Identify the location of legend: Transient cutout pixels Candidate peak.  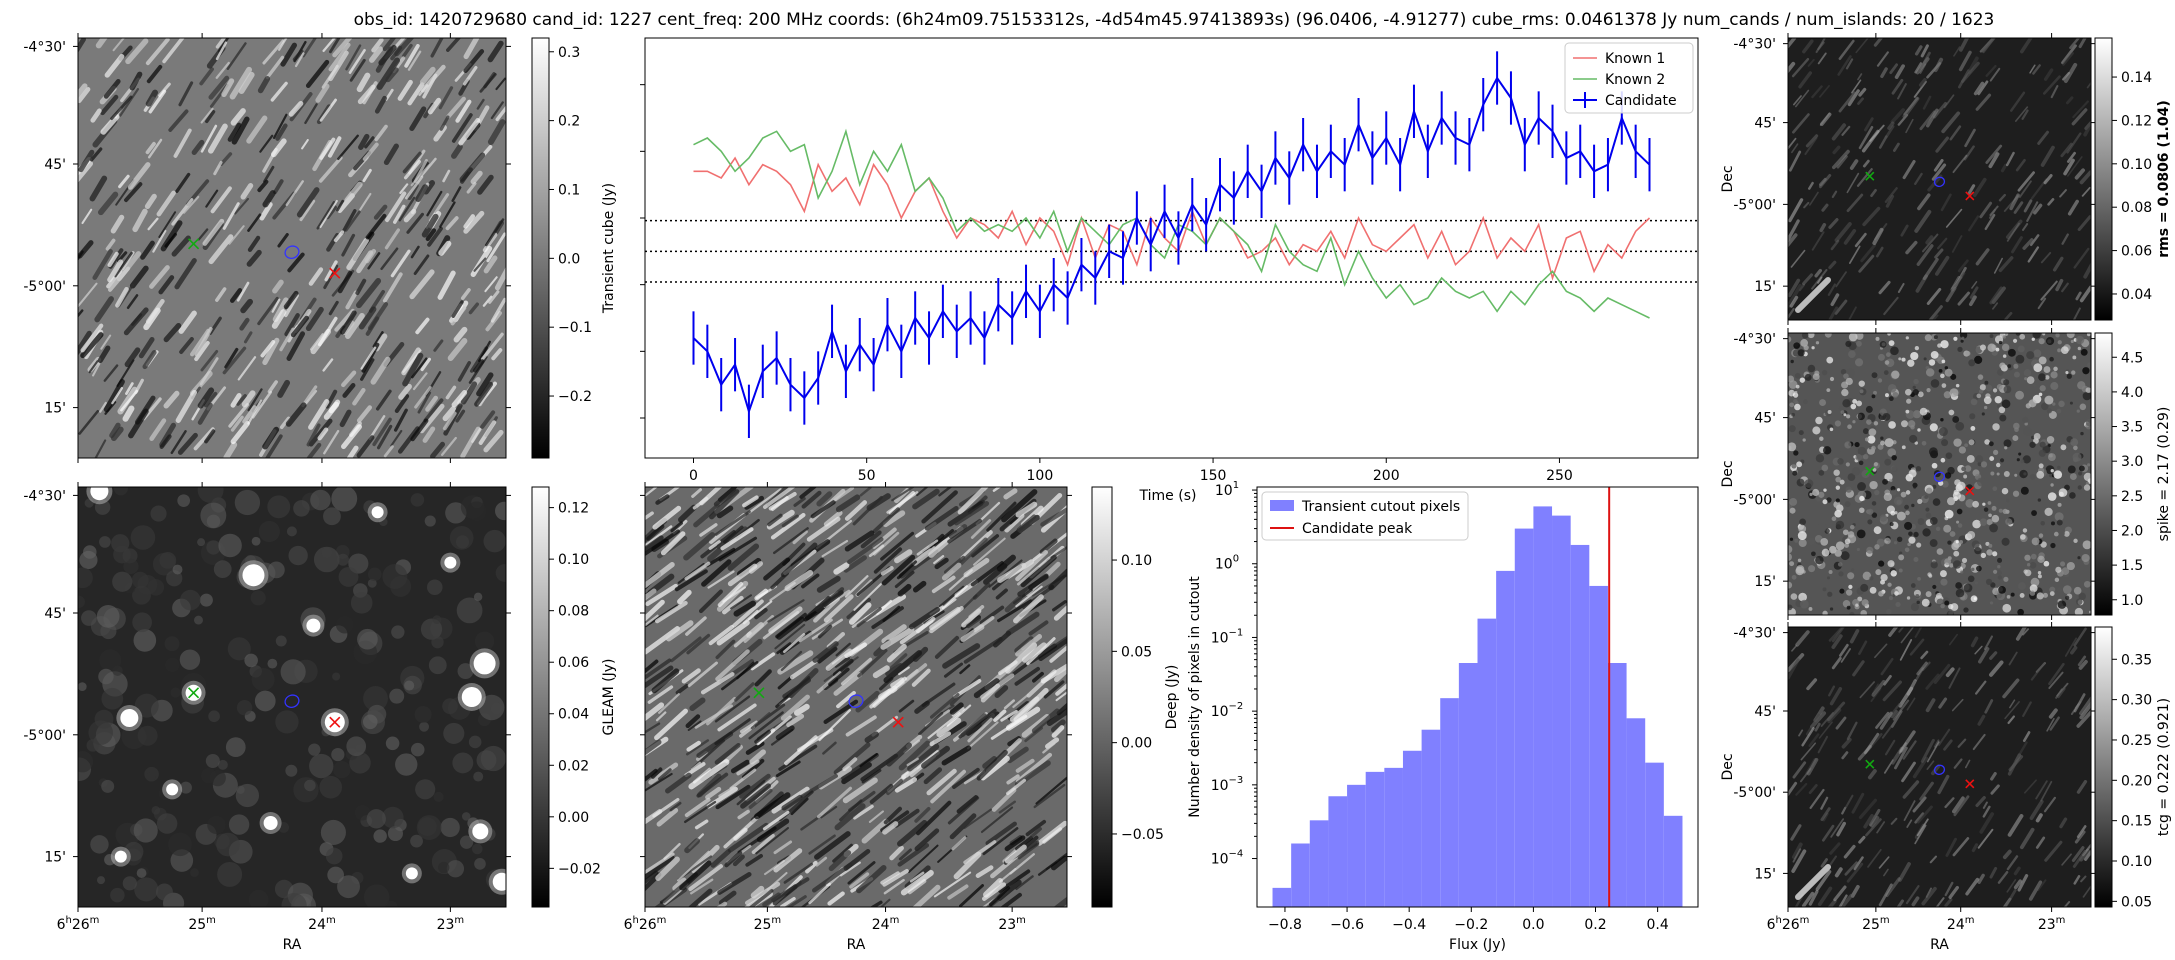
(1365, 516).